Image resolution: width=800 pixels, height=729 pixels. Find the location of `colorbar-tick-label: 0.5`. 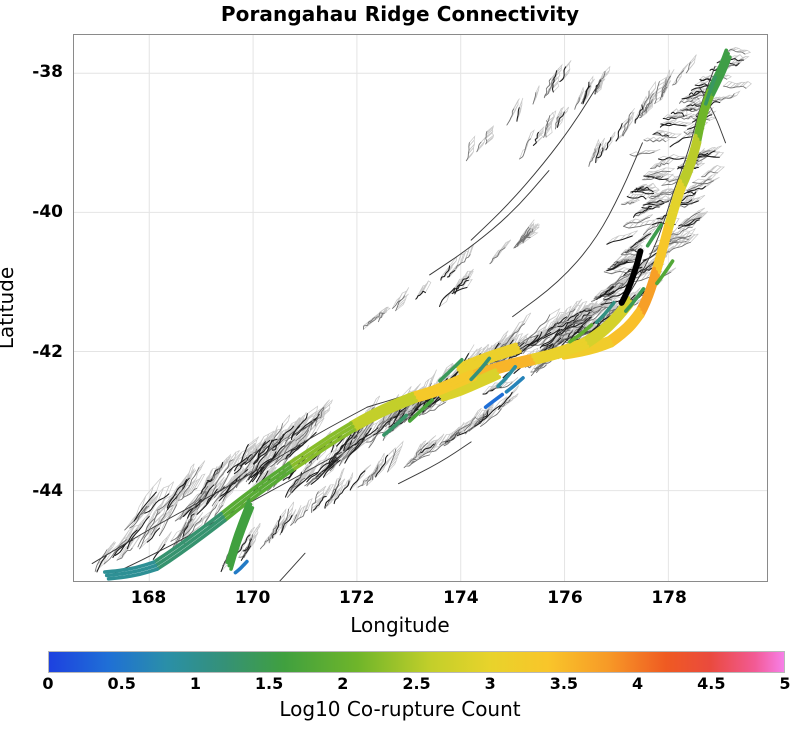

colorbar-tick-label: 0.5 is located at coordinates (121, 683).